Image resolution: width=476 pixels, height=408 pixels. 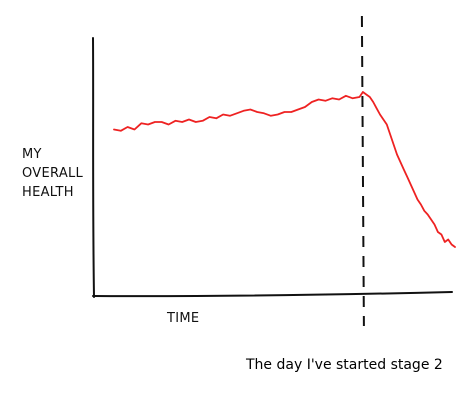 I want to click on x-axis, so click(x=272, y=294).